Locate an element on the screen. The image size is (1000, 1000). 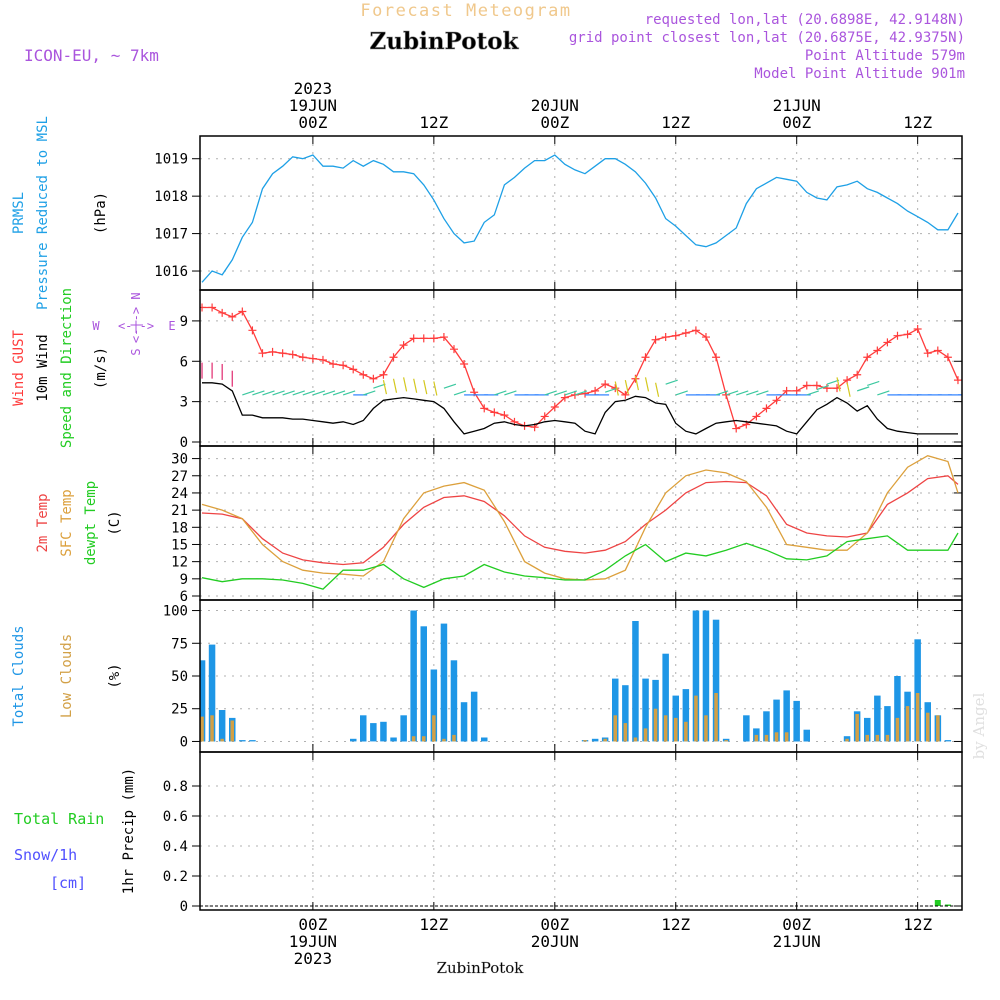
model-altitude: Model Point Altitude 901m is located at coordinates (859, 74).